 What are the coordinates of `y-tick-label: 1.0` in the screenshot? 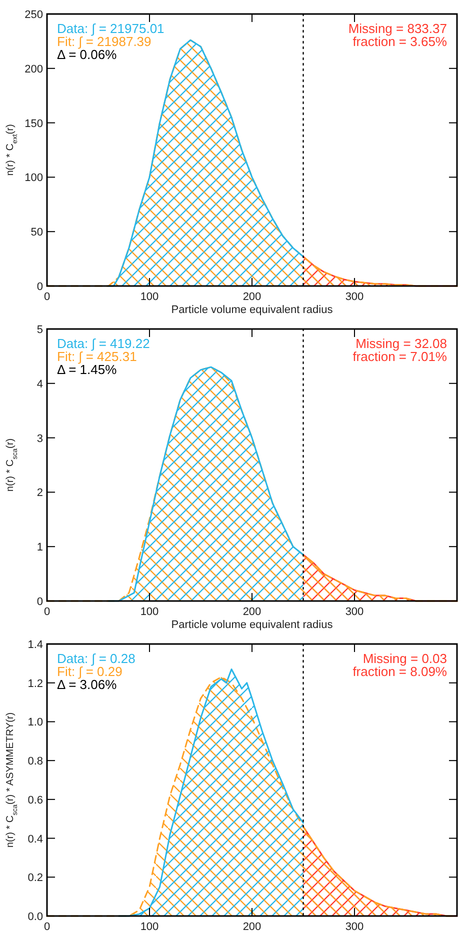 It's located at (35, 722).